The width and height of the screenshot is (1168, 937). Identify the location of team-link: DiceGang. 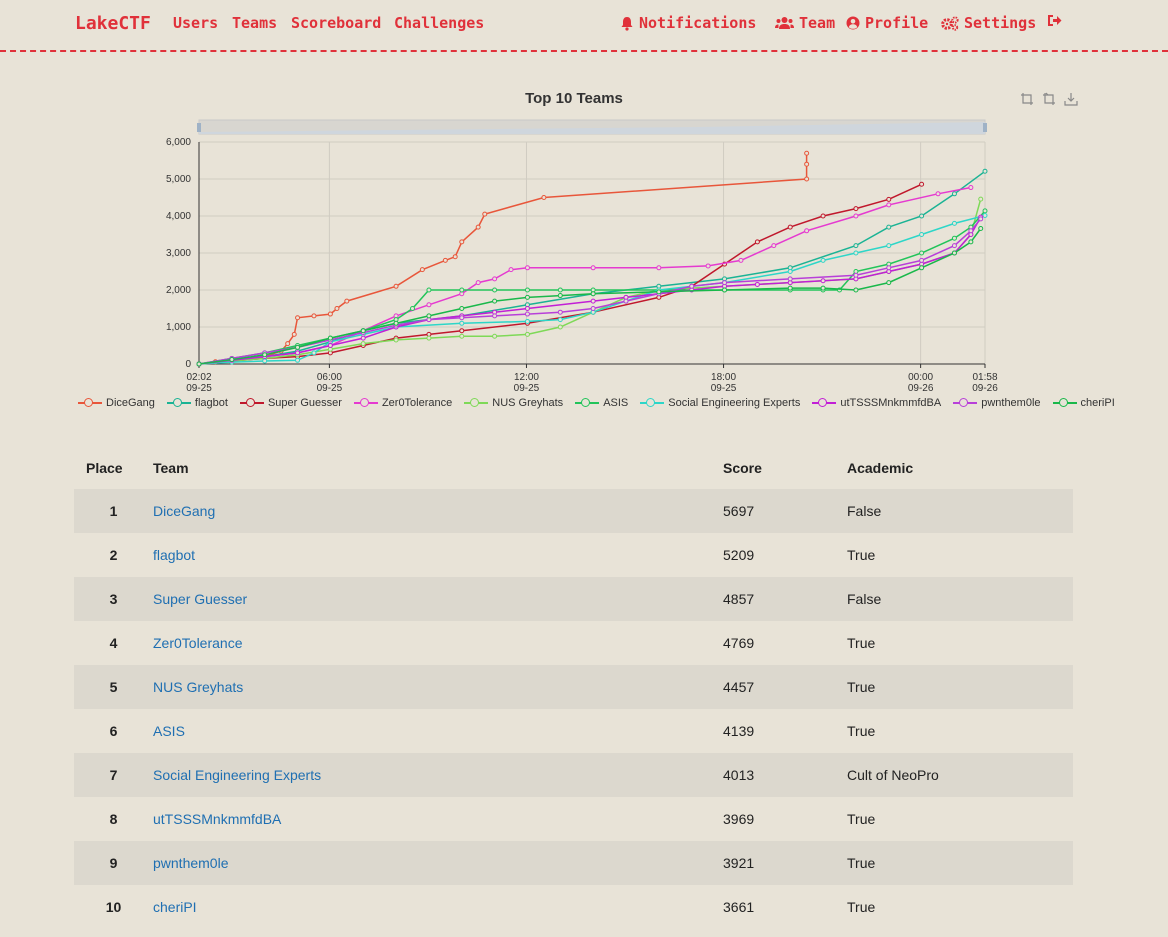
(184, 511).